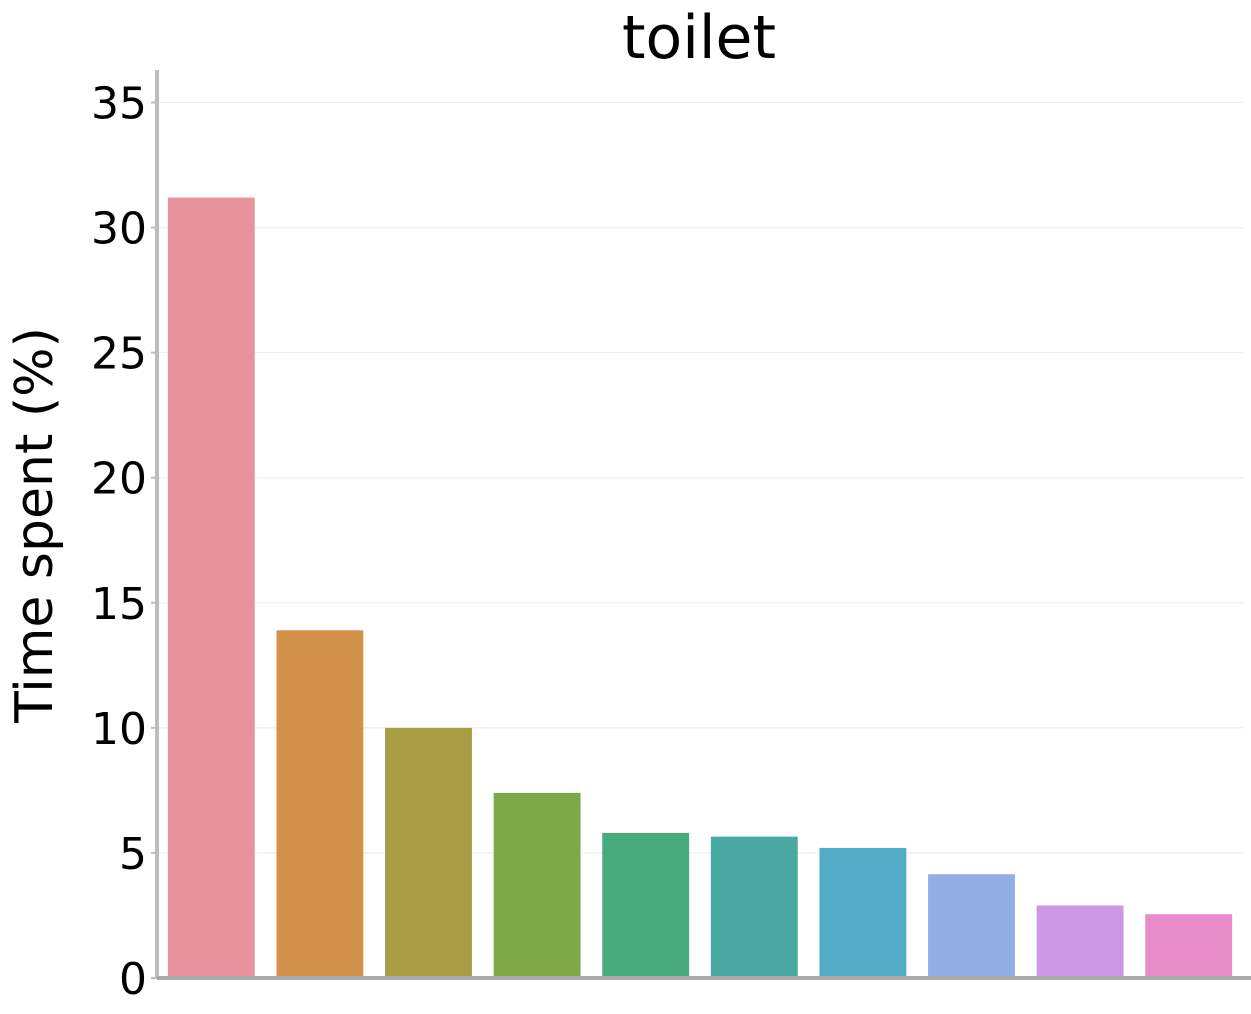  What do you see at coordinates (119, 104) in the screenshot?
I see `y-tick-label: 35` at bounding box center [119, 104].